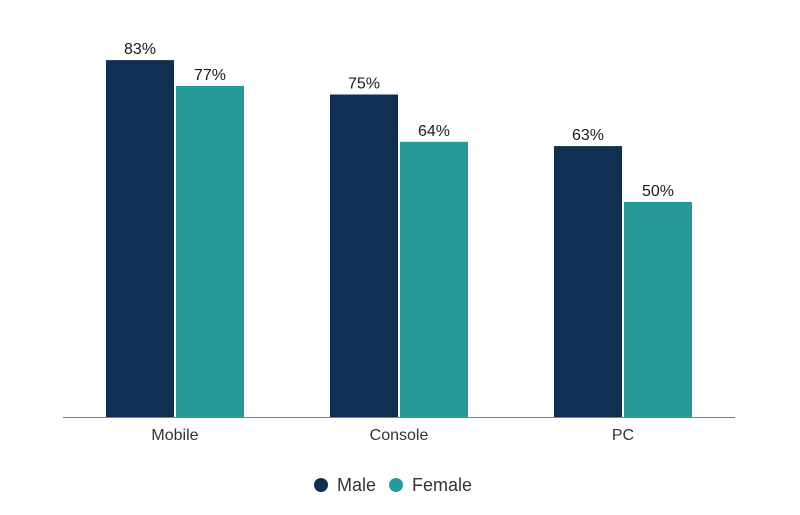 This screenshot has width=800, height=515. I want to click on data-label-pc-male: 63%, so click(588, 135).